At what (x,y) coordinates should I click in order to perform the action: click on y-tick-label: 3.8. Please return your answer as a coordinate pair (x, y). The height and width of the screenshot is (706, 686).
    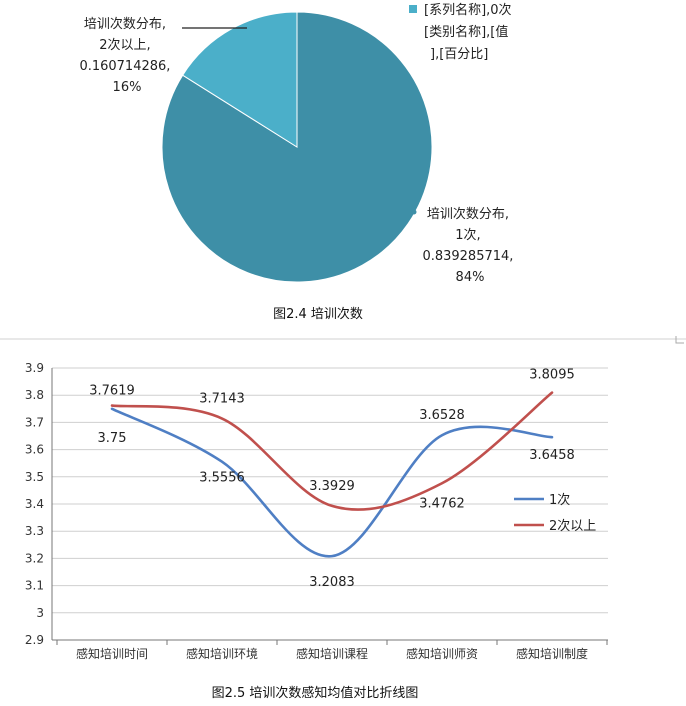
    Looking at the image, I should click on (34, 395).